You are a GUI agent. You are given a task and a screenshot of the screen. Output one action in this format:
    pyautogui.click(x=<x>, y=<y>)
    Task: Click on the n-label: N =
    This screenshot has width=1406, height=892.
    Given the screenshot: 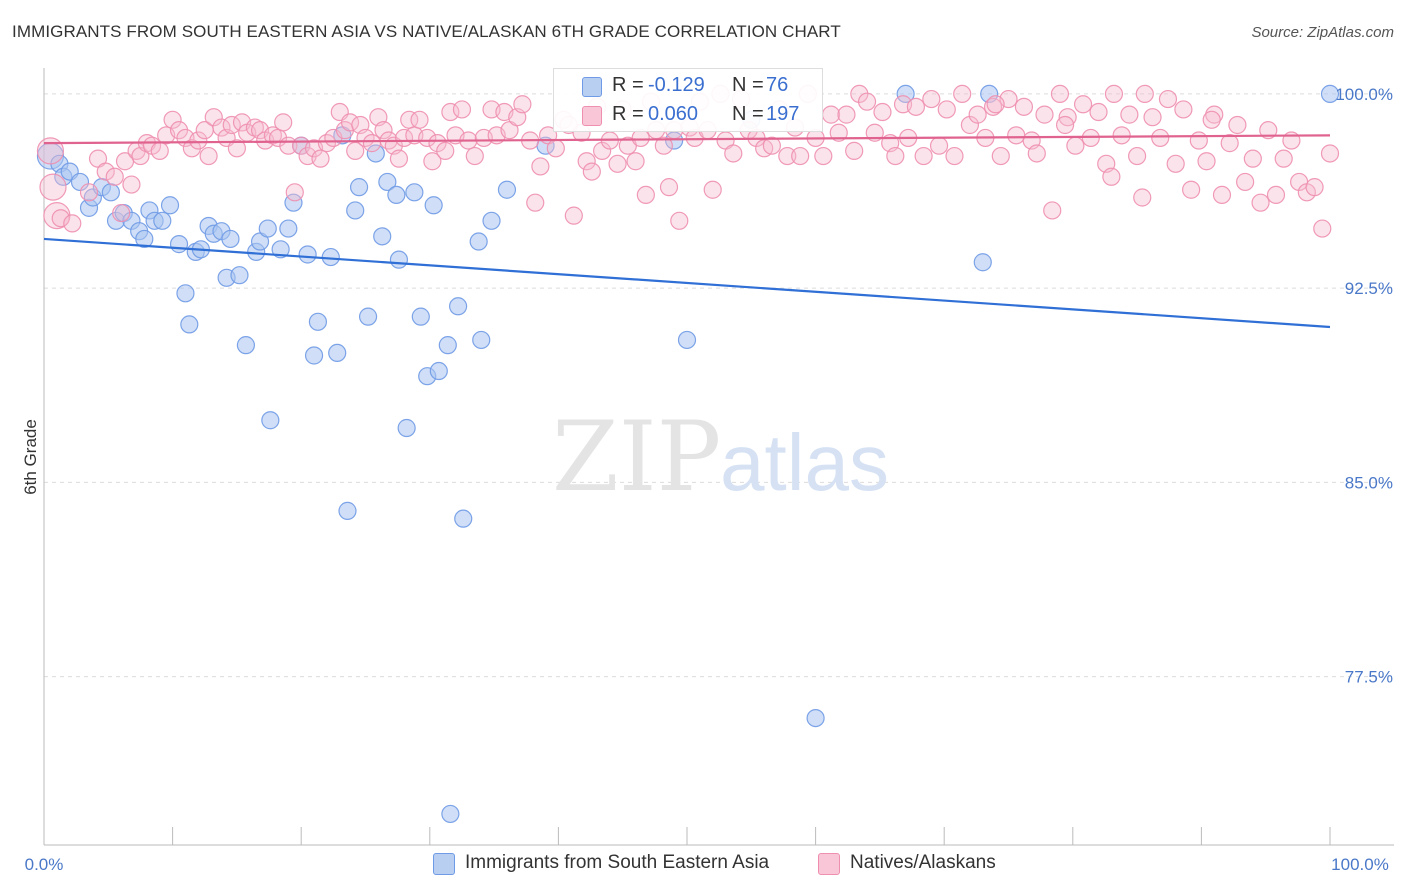 What is the action you would take?
    pyautogui.click(x=748, y=114)
    